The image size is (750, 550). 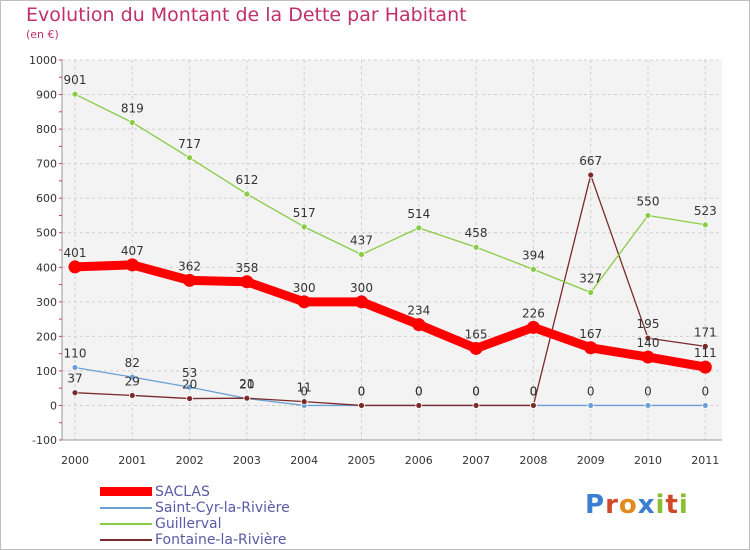 What do you see at coordinates (246, 384) in the screenshot?
I see `data-label-fontaine-la-rivi-re: 21` at bounding box center [246, 384].